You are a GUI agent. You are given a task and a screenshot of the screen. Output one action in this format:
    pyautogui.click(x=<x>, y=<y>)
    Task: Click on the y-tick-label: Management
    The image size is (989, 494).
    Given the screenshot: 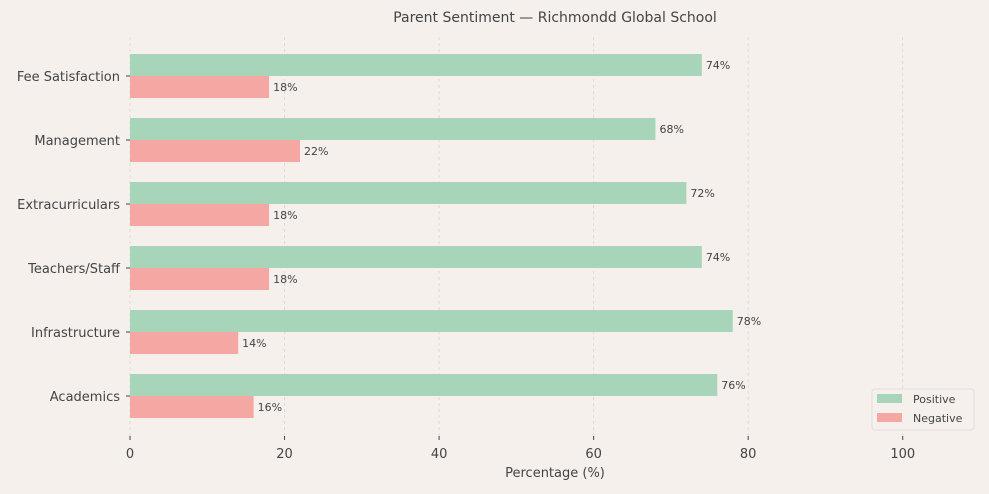 What is the action you would take?
    pyautogui.click(x=77, y=141)
    